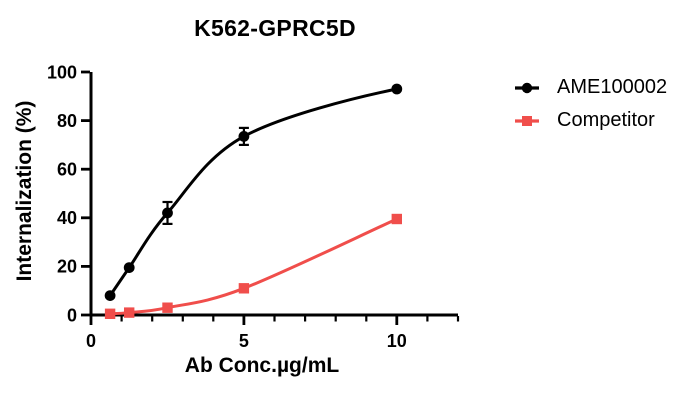  Describe the element at coordinates (606, 120) in the screenshot. I see `legend-label: Competitor` at that location.